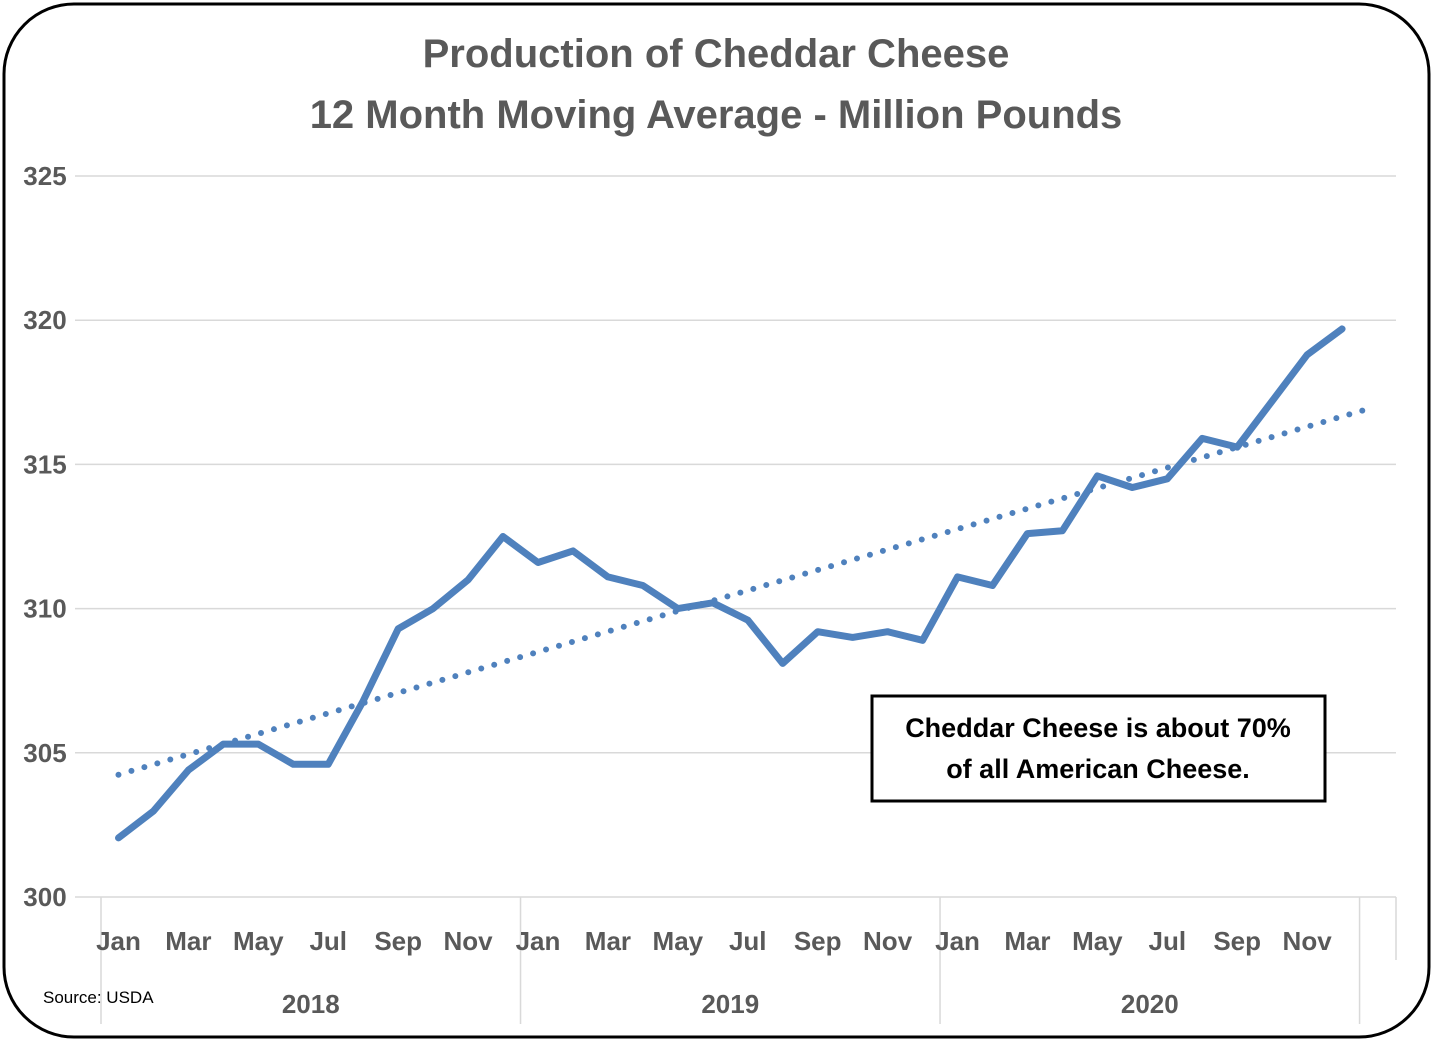  Describe the element at coordinates (311, 1004) in the screenshot. I see `x-year-label: 2018` at that location.